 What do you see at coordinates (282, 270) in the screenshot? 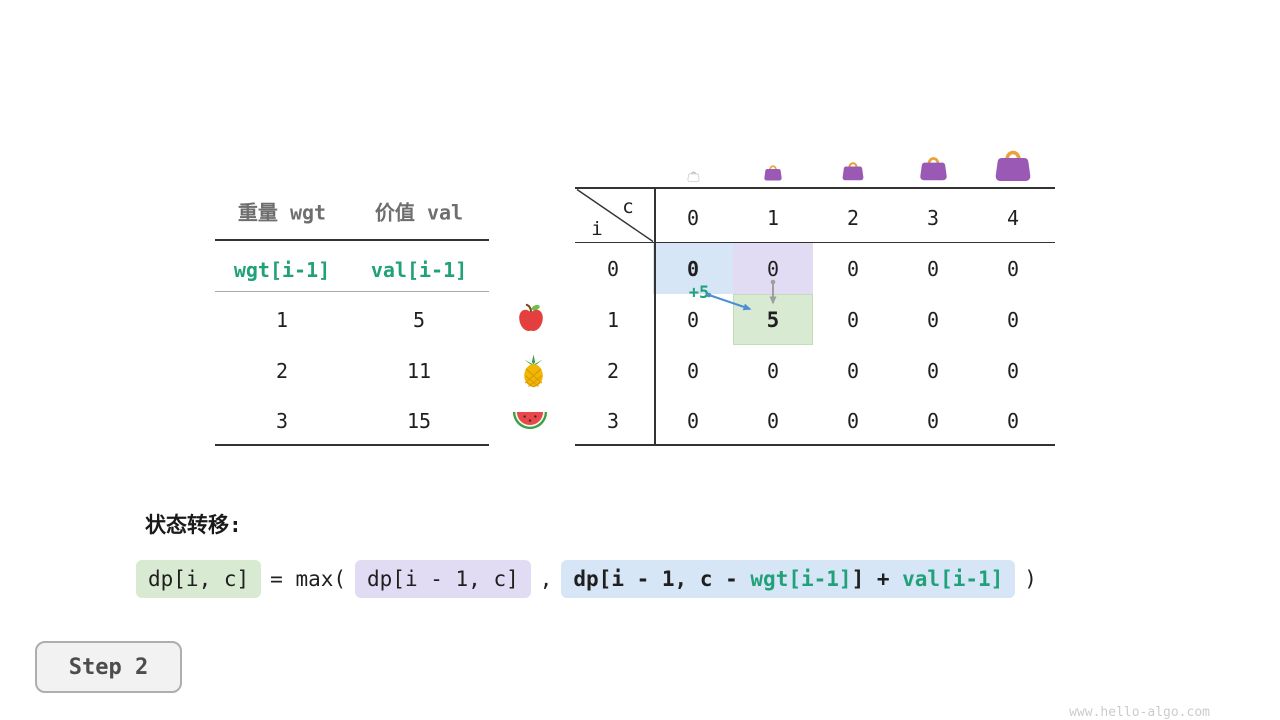
I see `items-table-var-wgt: wgt[i-1]` at bounding box center [282, 270].